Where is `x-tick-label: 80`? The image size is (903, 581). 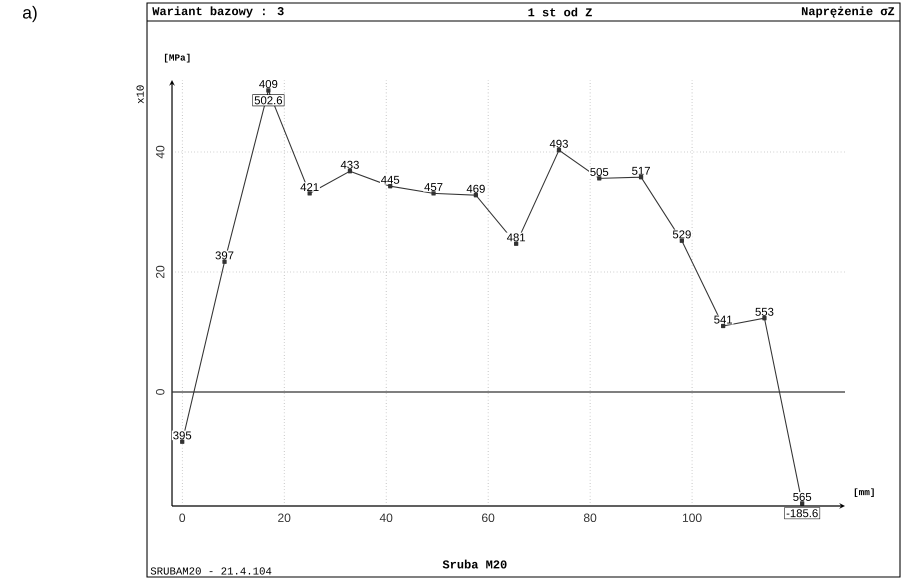 x-tick-label: 80 is located at coordinates (590, 518).